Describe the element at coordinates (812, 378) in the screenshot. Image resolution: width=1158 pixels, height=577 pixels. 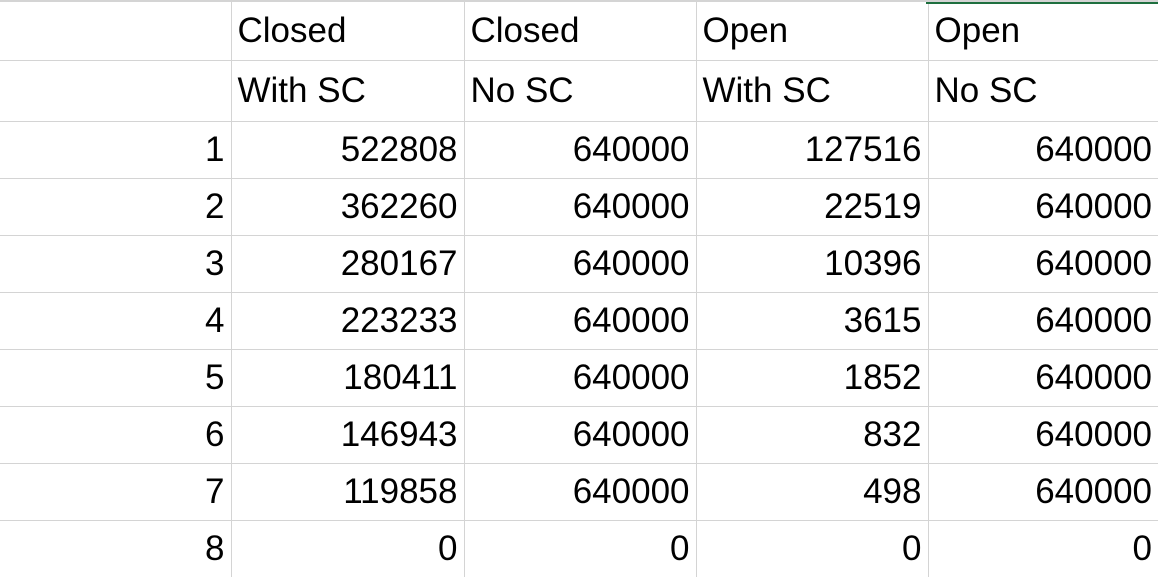
I see `value-cell: 1852` at that location.